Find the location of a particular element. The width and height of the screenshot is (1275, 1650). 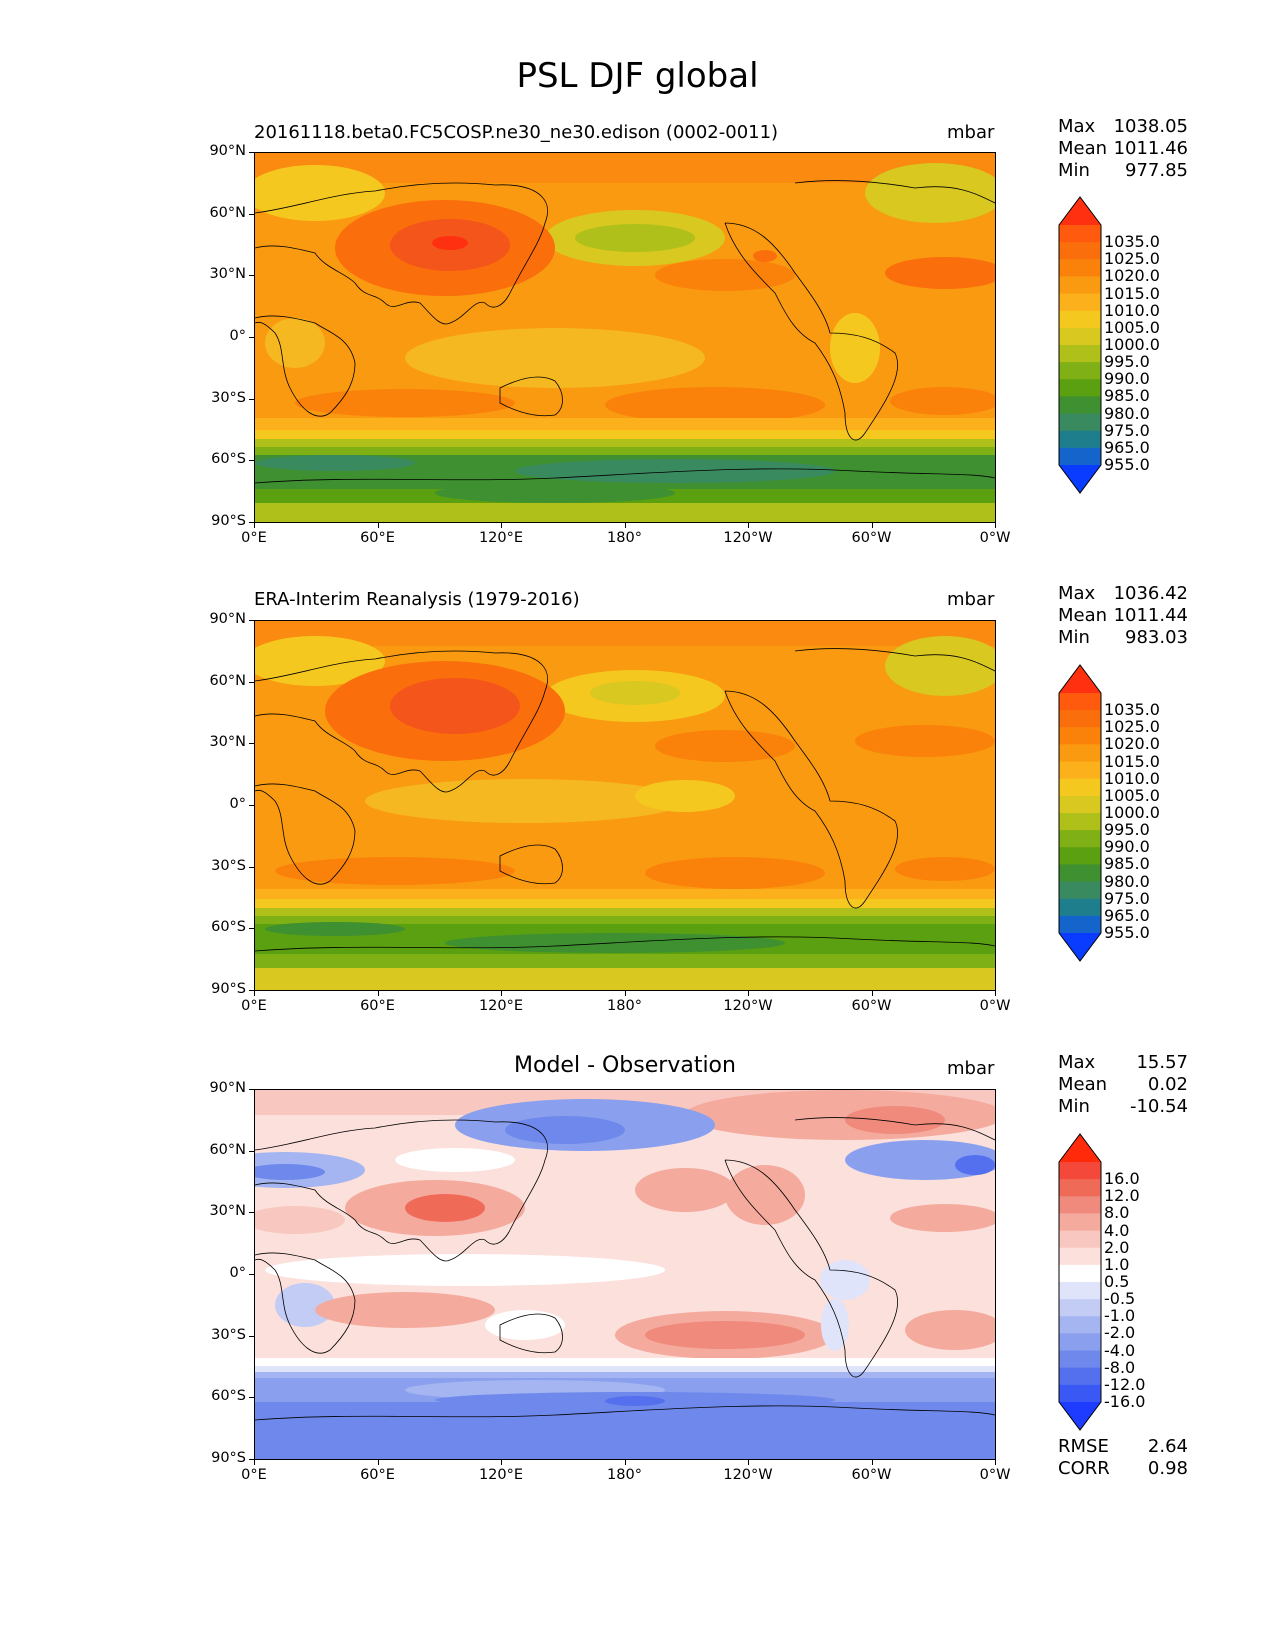

colorbar-label: 995.0 is located at coordinates (1127, 362).